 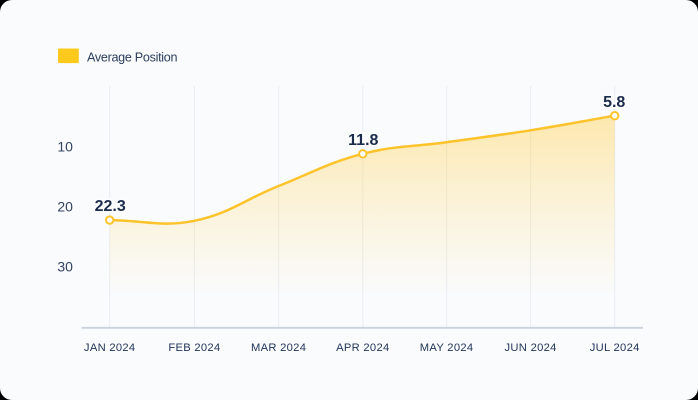 What do you see at coordinates (278, 348) in the screenshot?
I see `svg-text: MAR 2024` at bounding box center [278, 348].